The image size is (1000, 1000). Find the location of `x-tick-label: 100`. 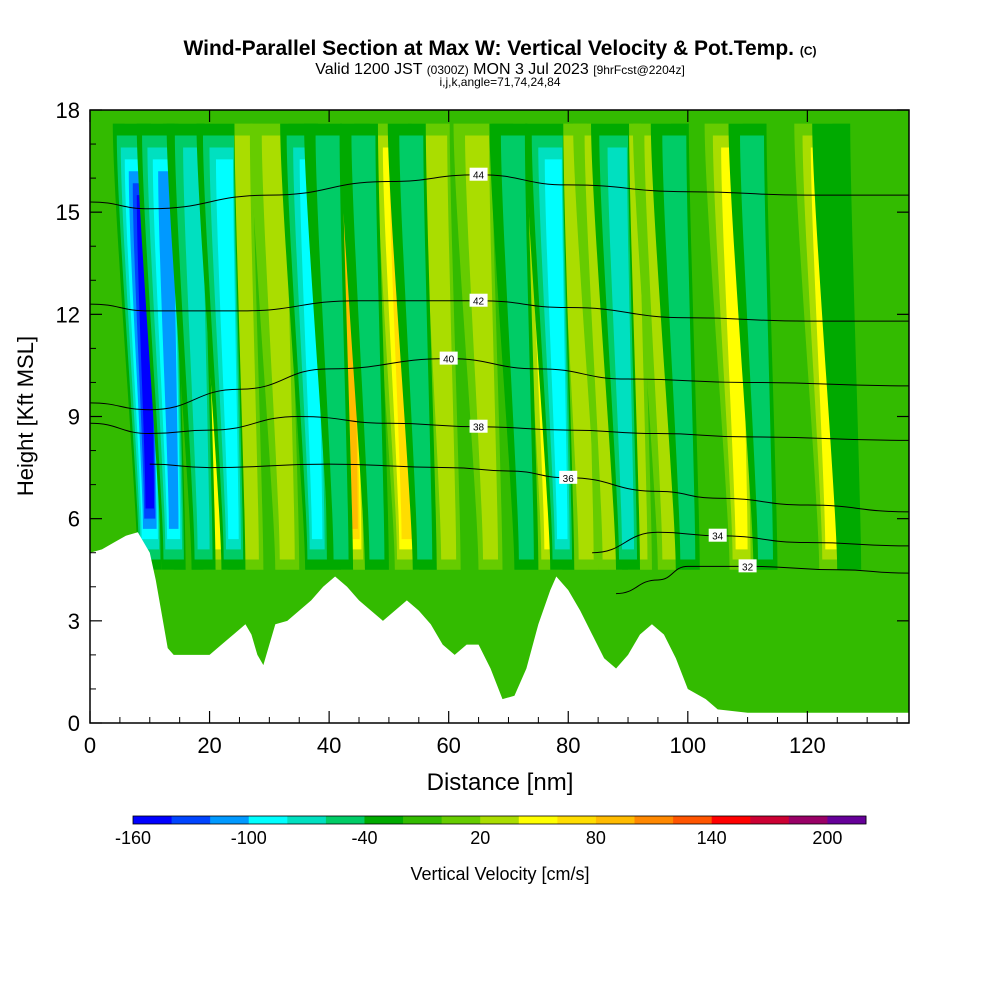

x-tick-label: 100 is located at coordinates (687, 745).